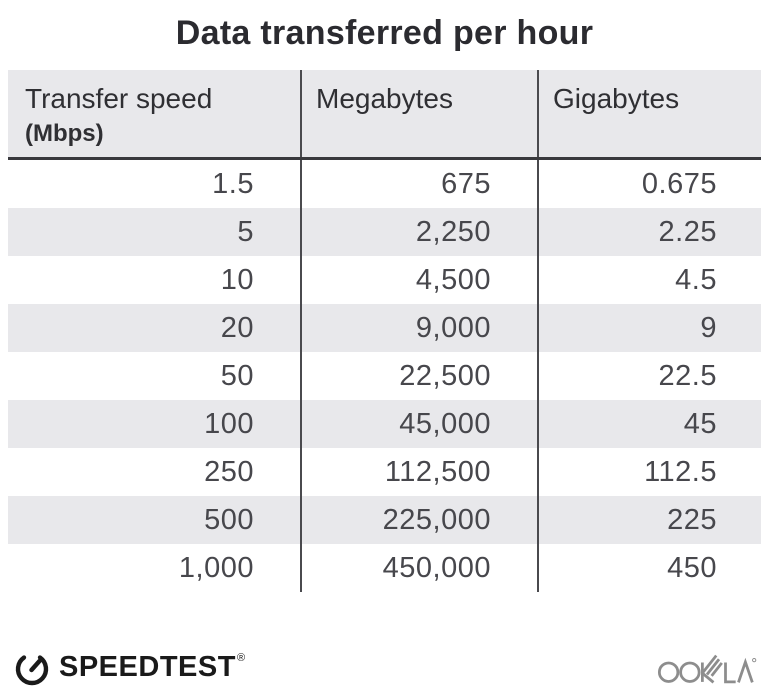  Describe the element at coordinates (420, 520) in the screenshot. I see `cell-megabytes: 225,000` at that location.